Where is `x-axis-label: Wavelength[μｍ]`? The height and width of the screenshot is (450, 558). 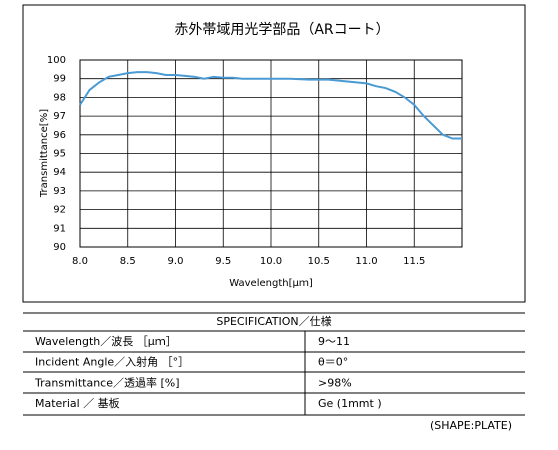 x-axis-label: Wavelength[μｍ] is located at coordinates (271, 283).